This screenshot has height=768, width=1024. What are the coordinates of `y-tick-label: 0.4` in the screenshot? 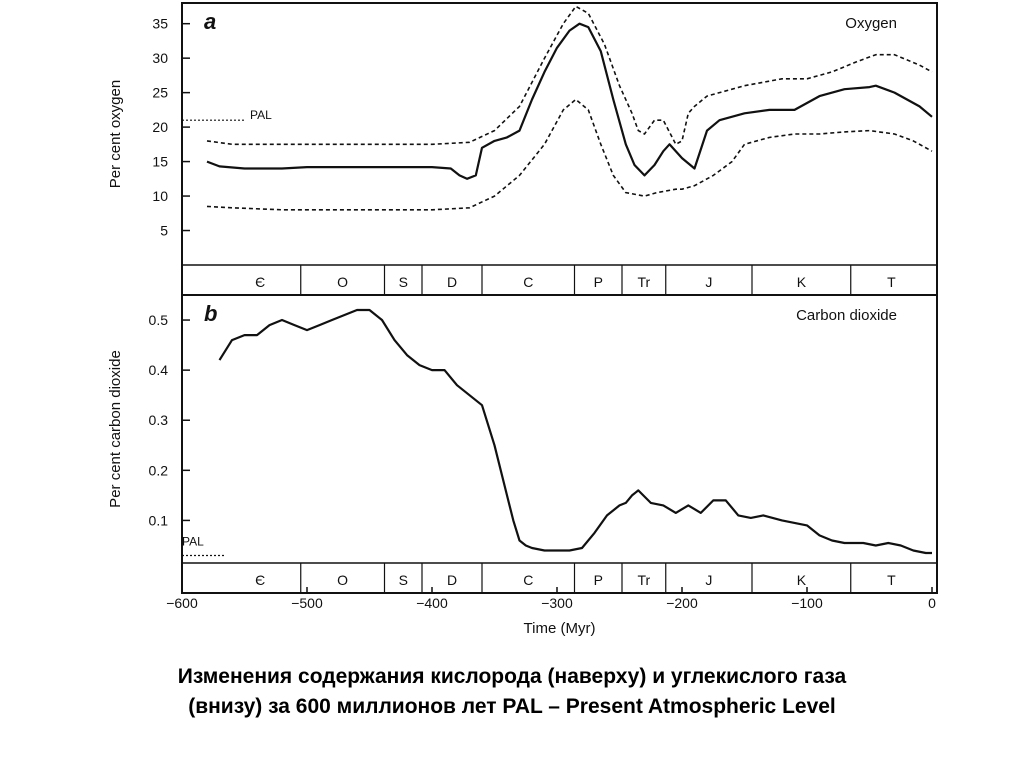 It's located at (159, 370).